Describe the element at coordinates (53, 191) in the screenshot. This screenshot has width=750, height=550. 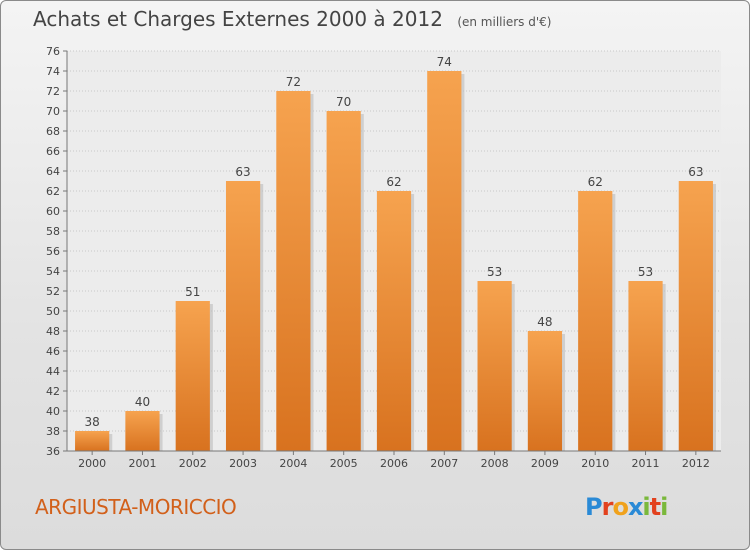
I see `y-tick-label: 62` at that location.